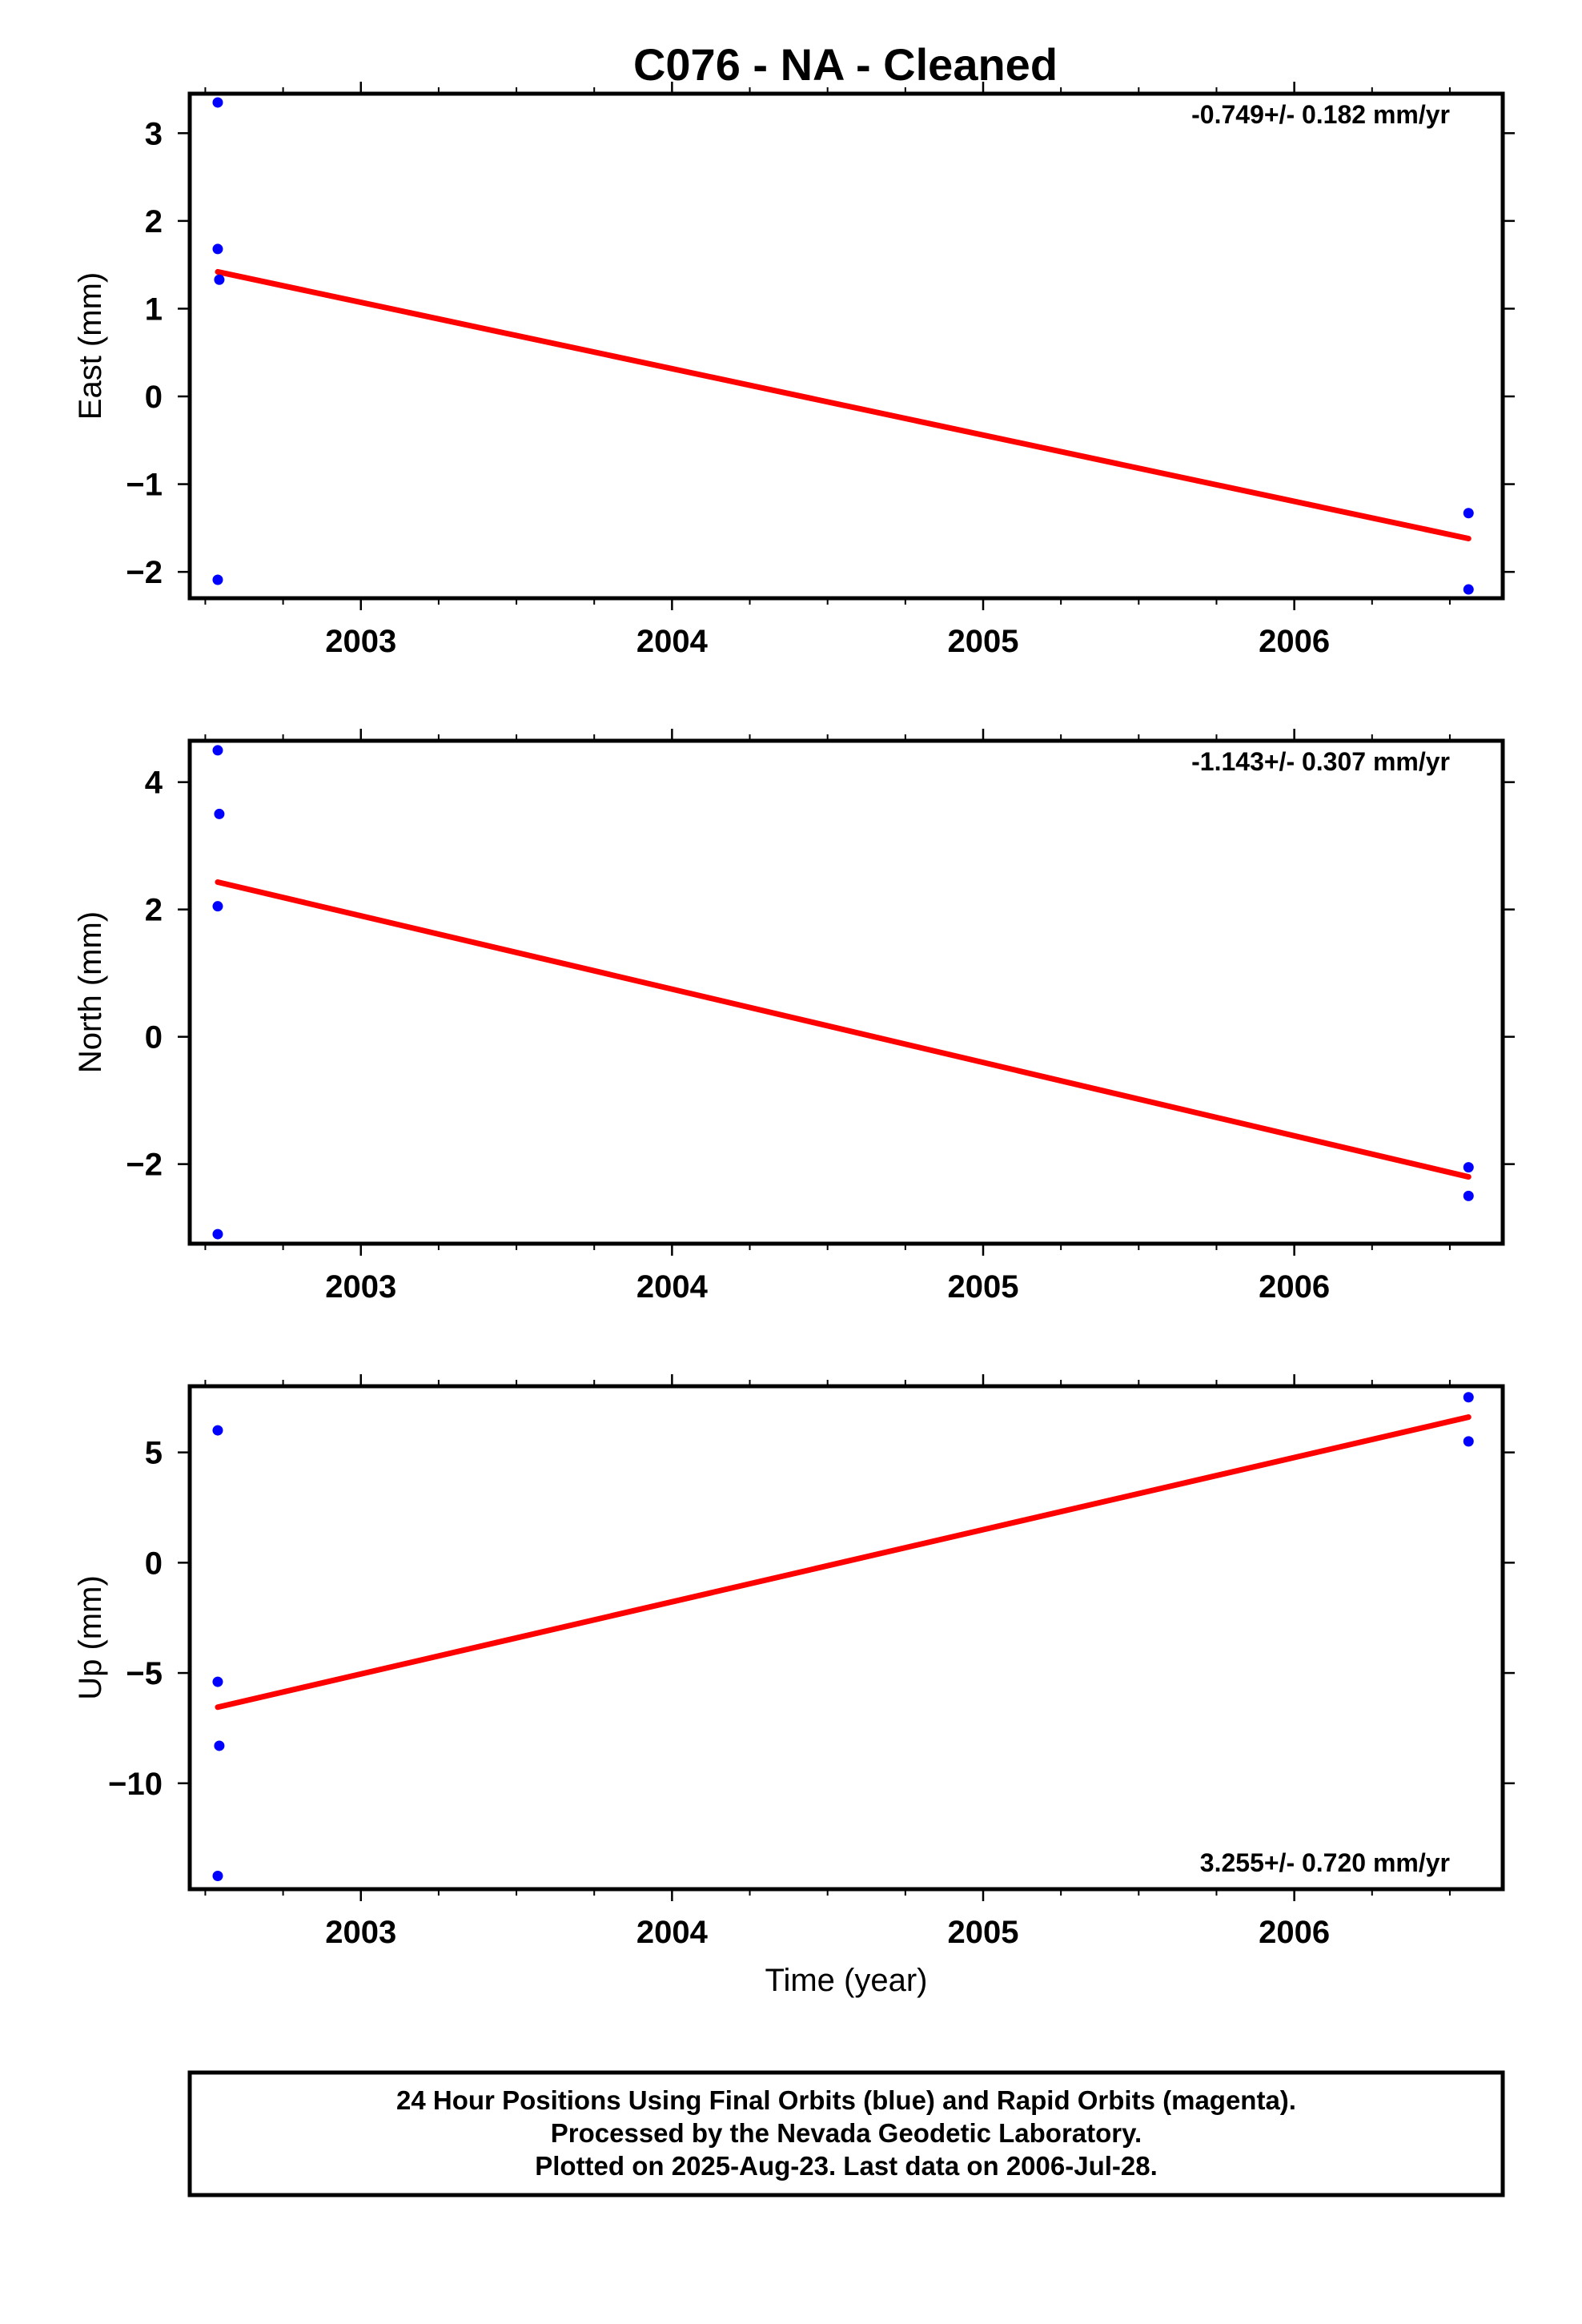 The image size is (1582, 2324). What do you see at coordinates (91, 1637) in the screenshot?
I see `y-axis-label: Up (mm)` at bounding box center [91, 1637].